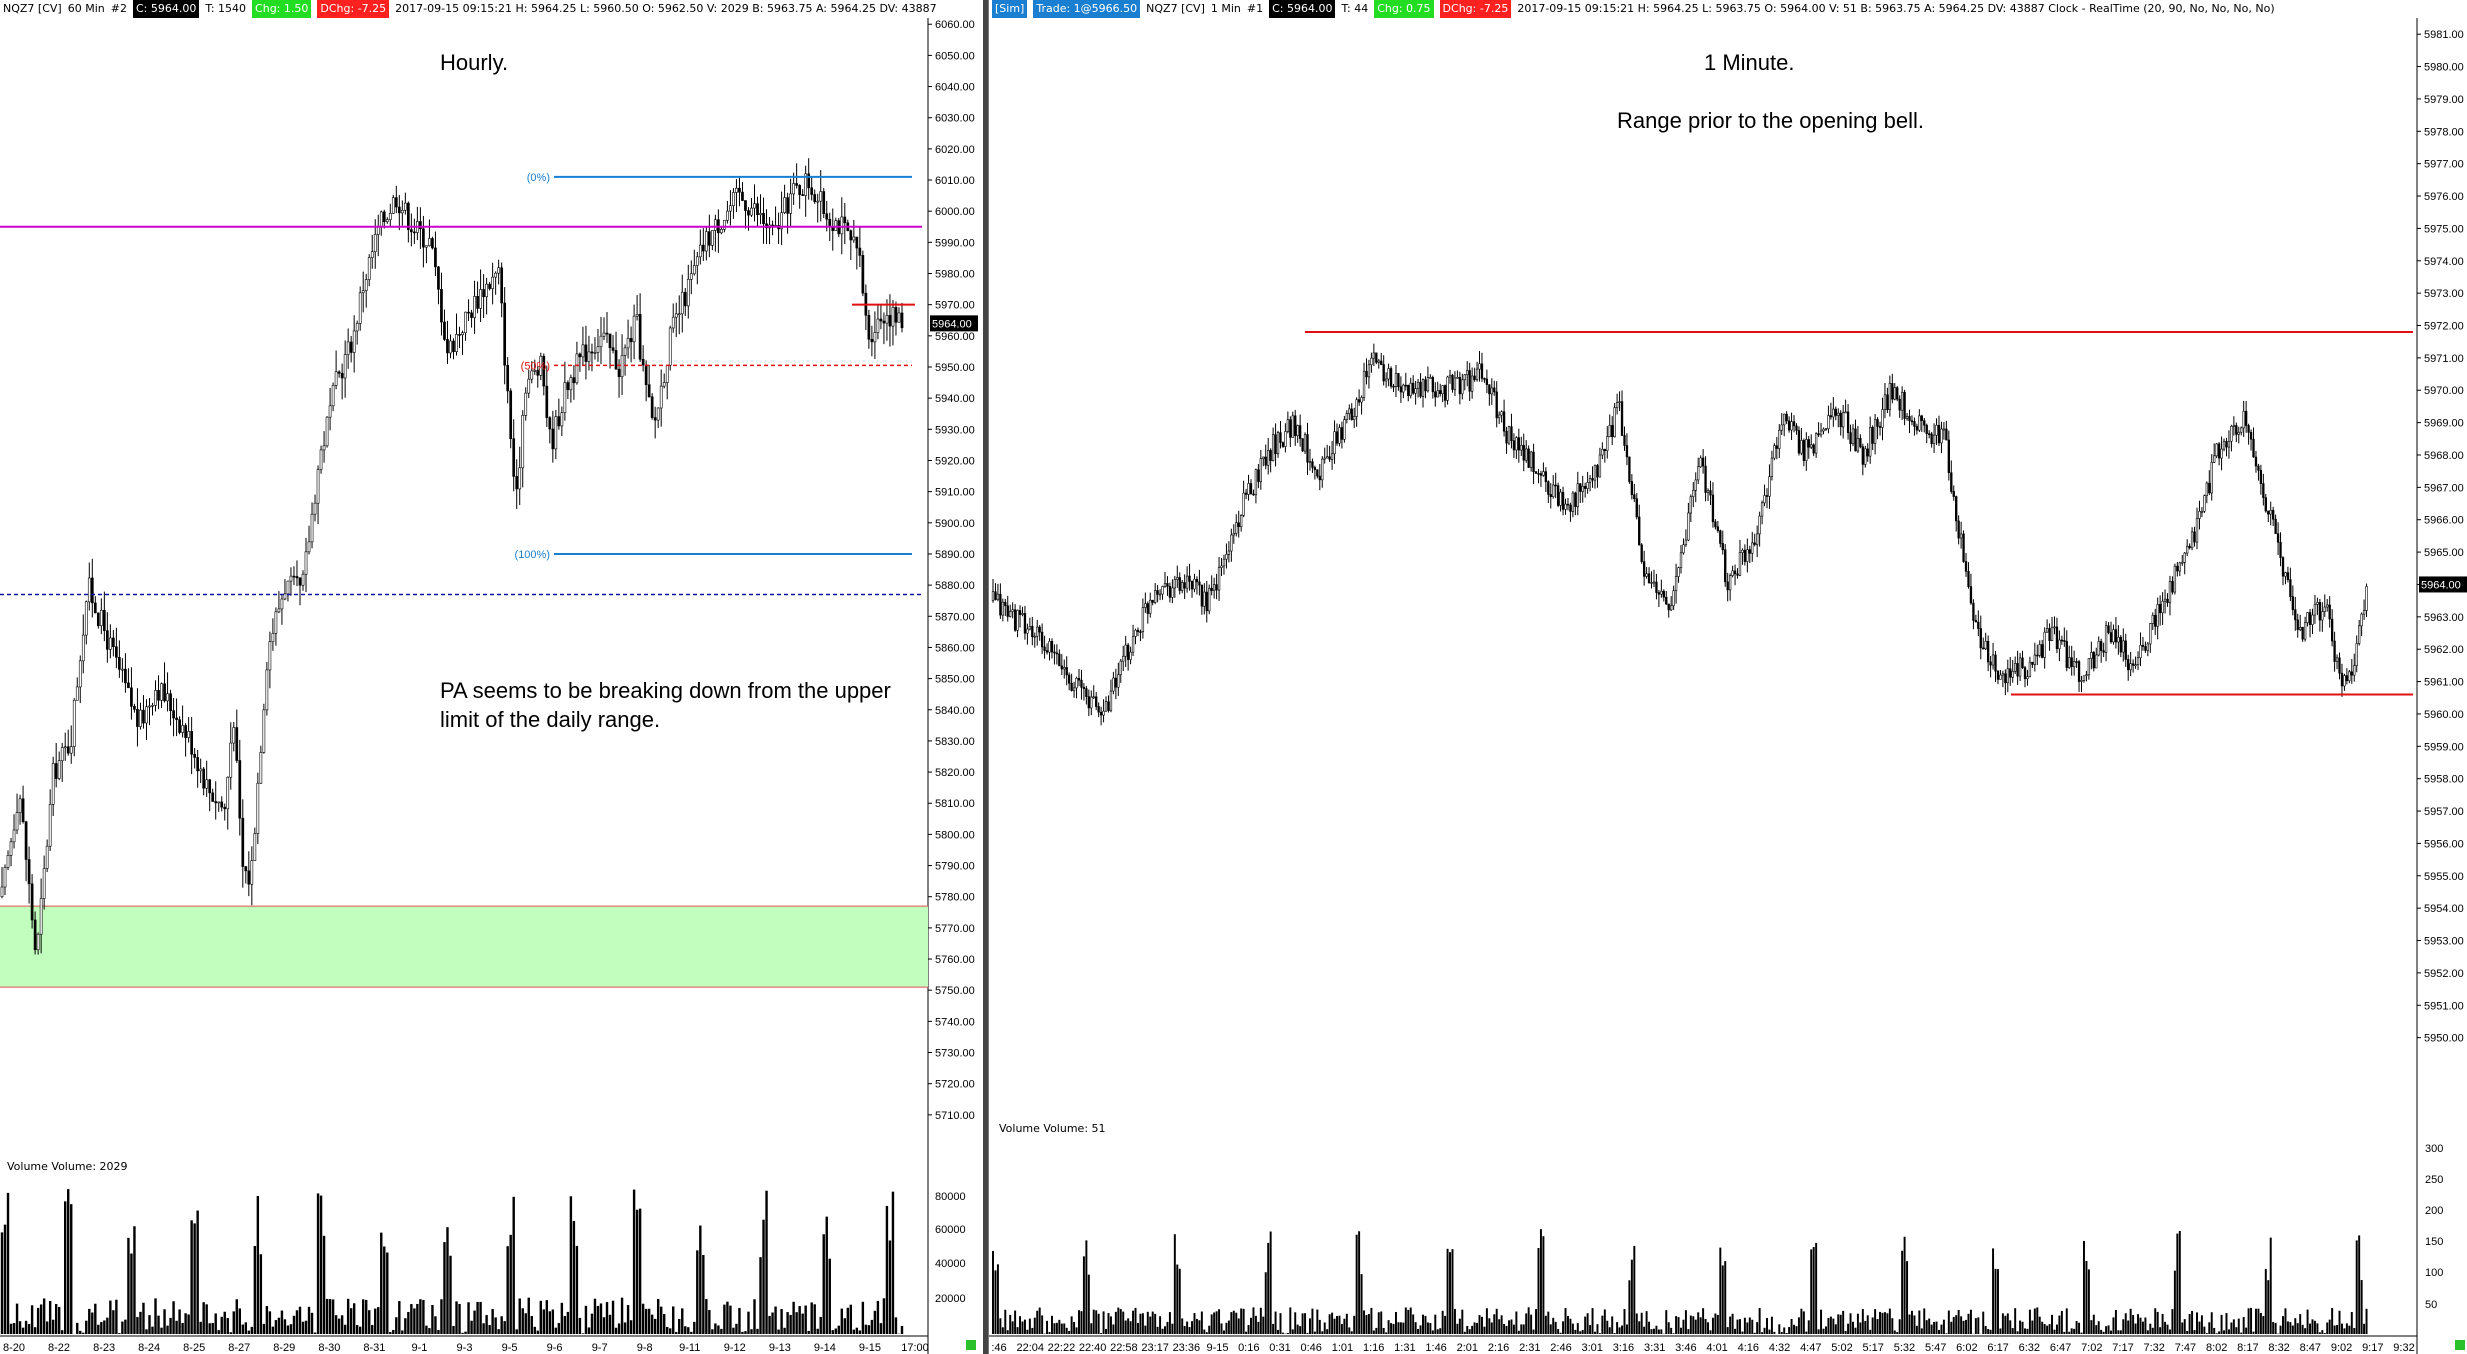  Describe the element at coordinates (1810, 1348) in the screenshot. I see `time-tick-label: 4:47` at that location.